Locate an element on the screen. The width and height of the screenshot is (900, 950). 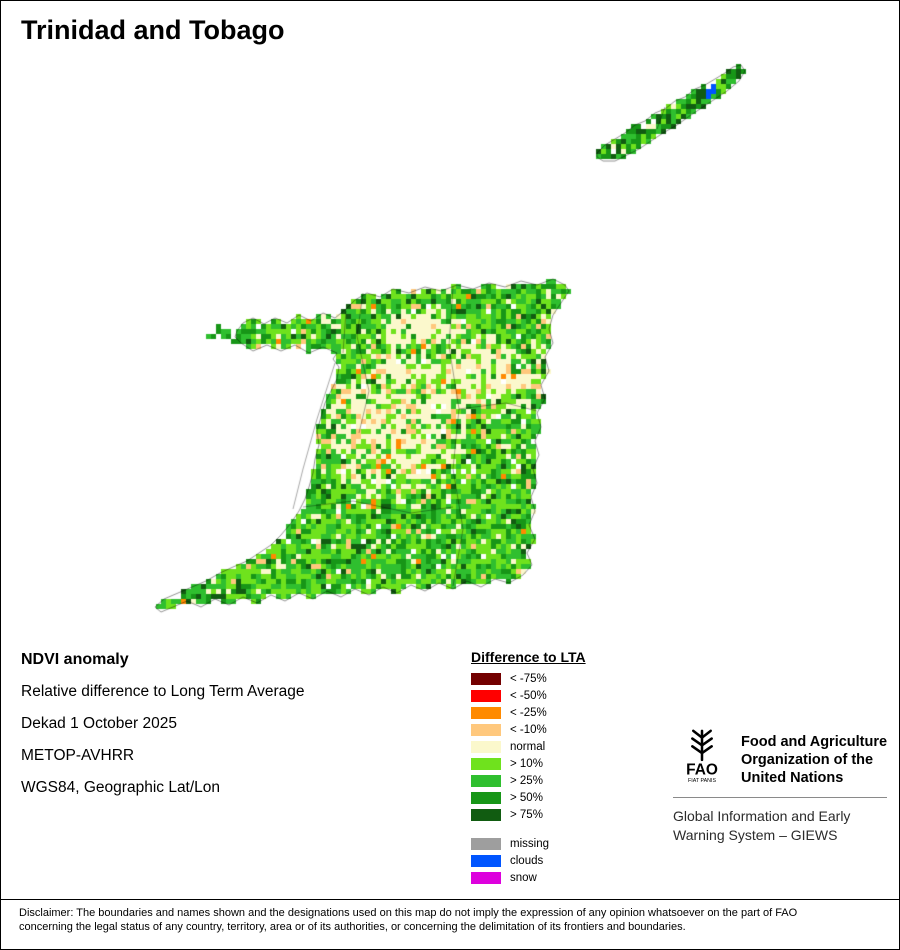
footer-divider is located at coordinates (450, 899).